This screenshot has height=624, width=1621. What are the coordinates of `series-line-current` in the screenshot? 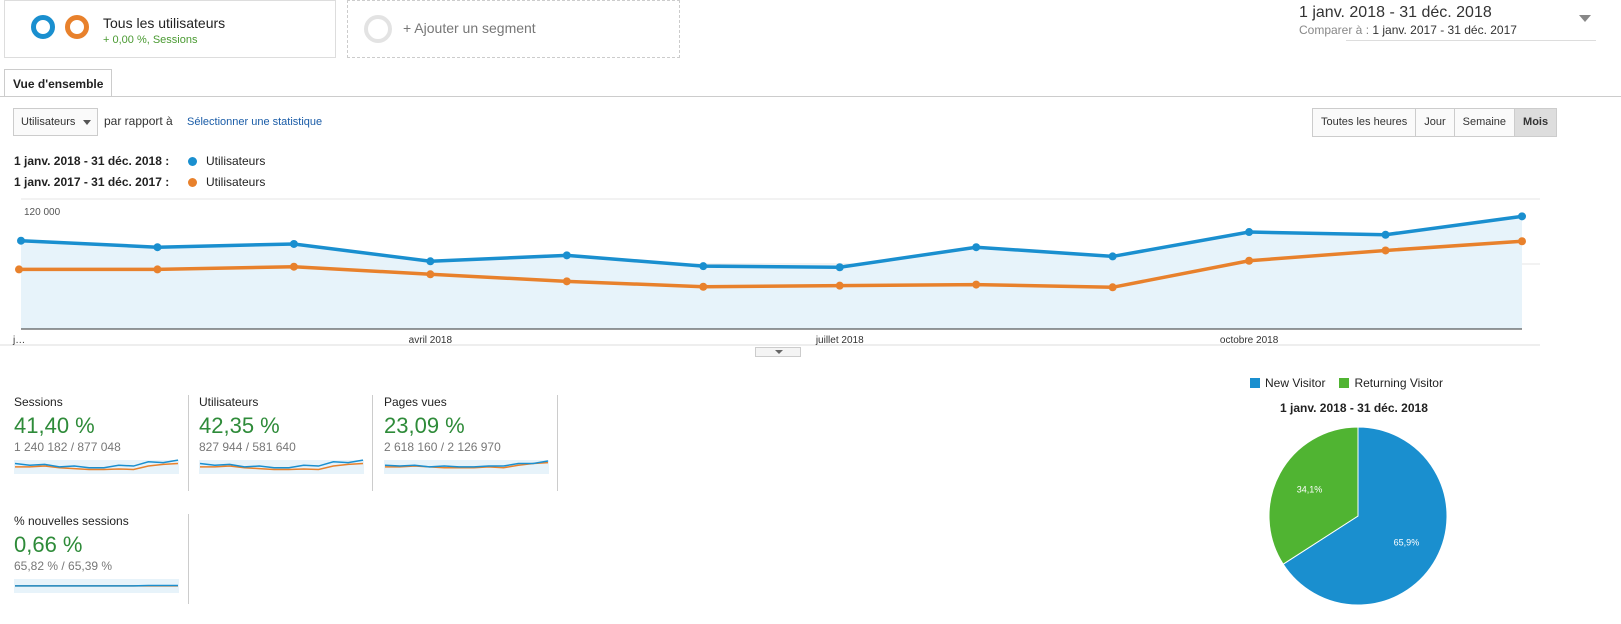 It's located at (771, 242).